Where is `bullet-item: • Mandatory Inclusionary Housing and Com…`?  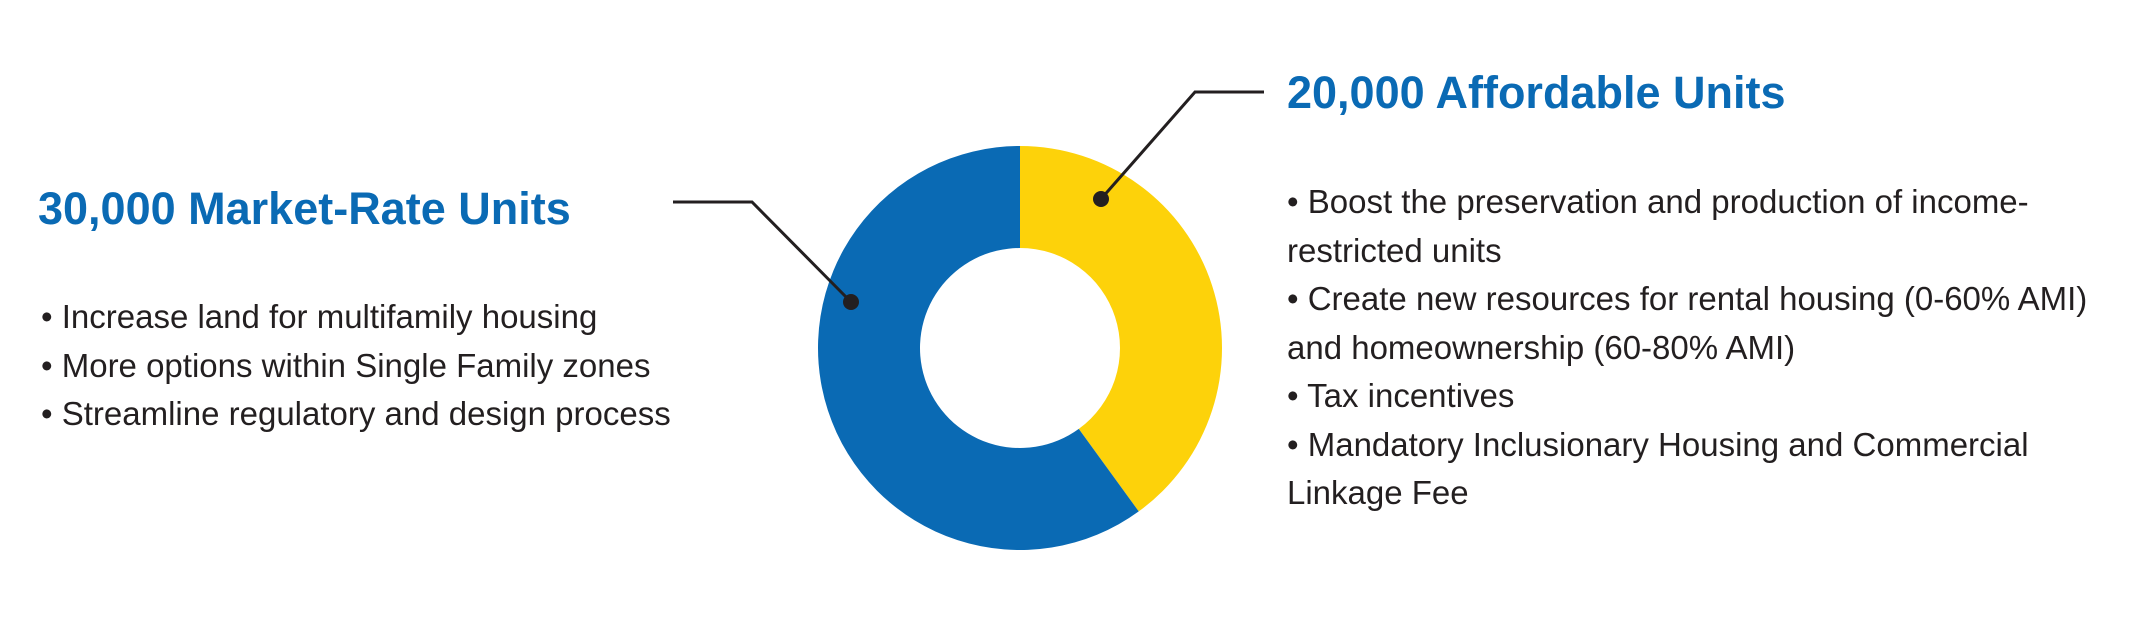
bullet-item: • Mandatory Inclusionary Housing and Com… is located at coordinates (1658, 468).